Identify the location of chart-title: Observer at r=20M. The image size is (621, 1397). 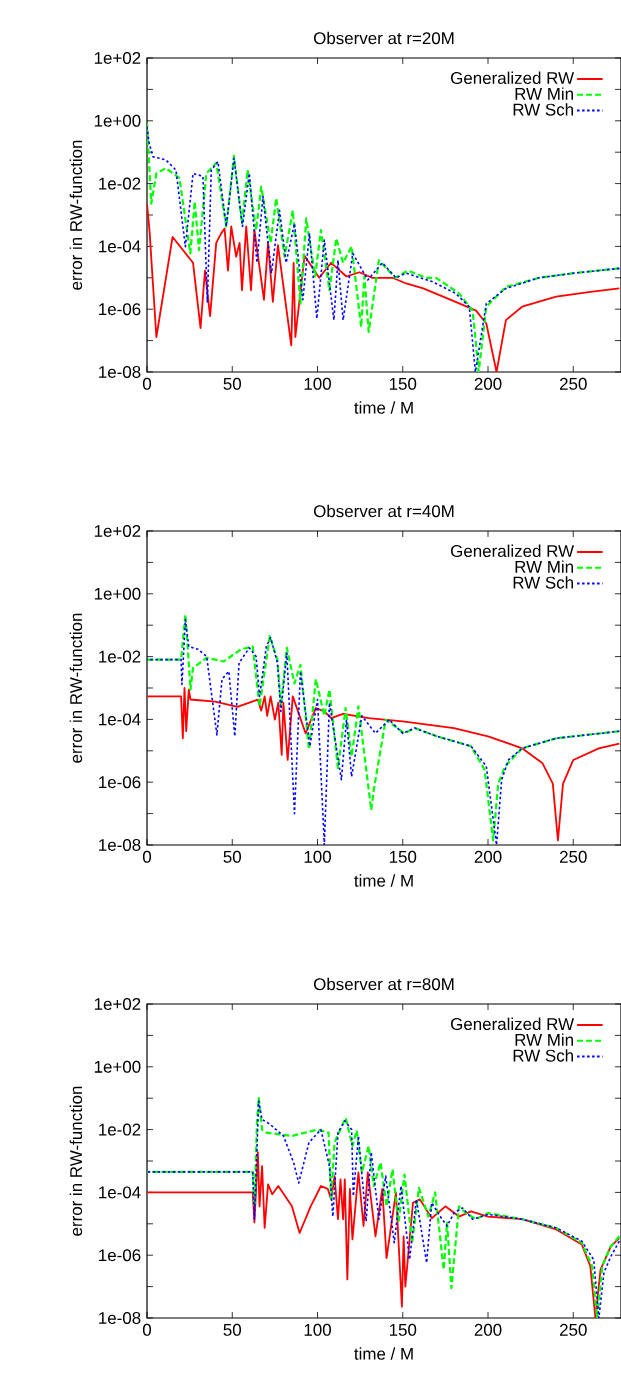
(383, 38).